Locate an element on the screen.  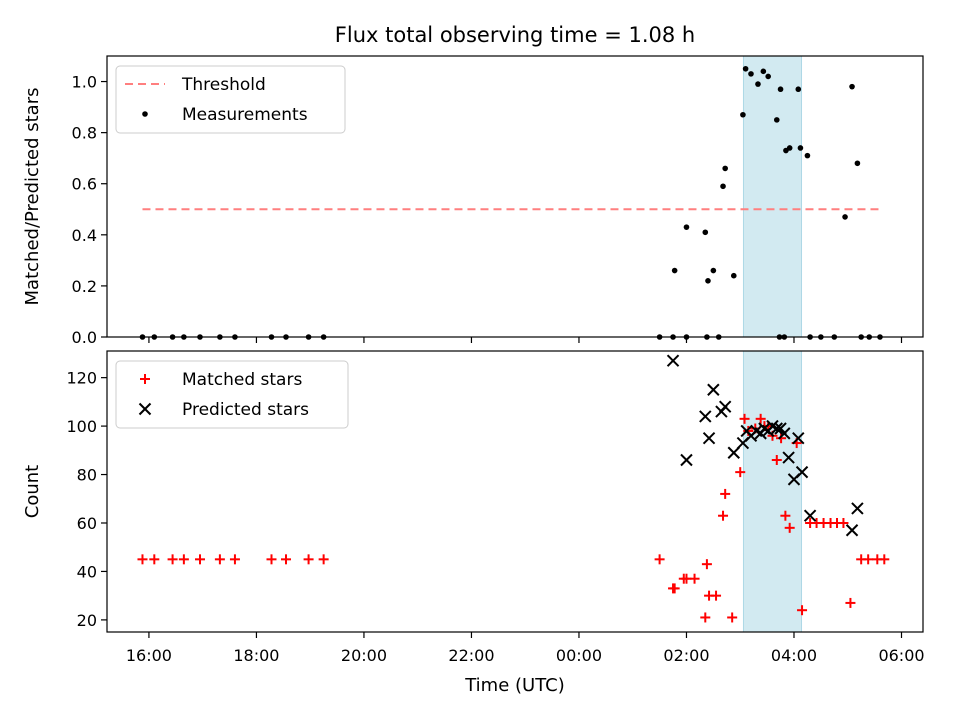
x-tick-label: 04:00 is located at coordinates (794, 655).